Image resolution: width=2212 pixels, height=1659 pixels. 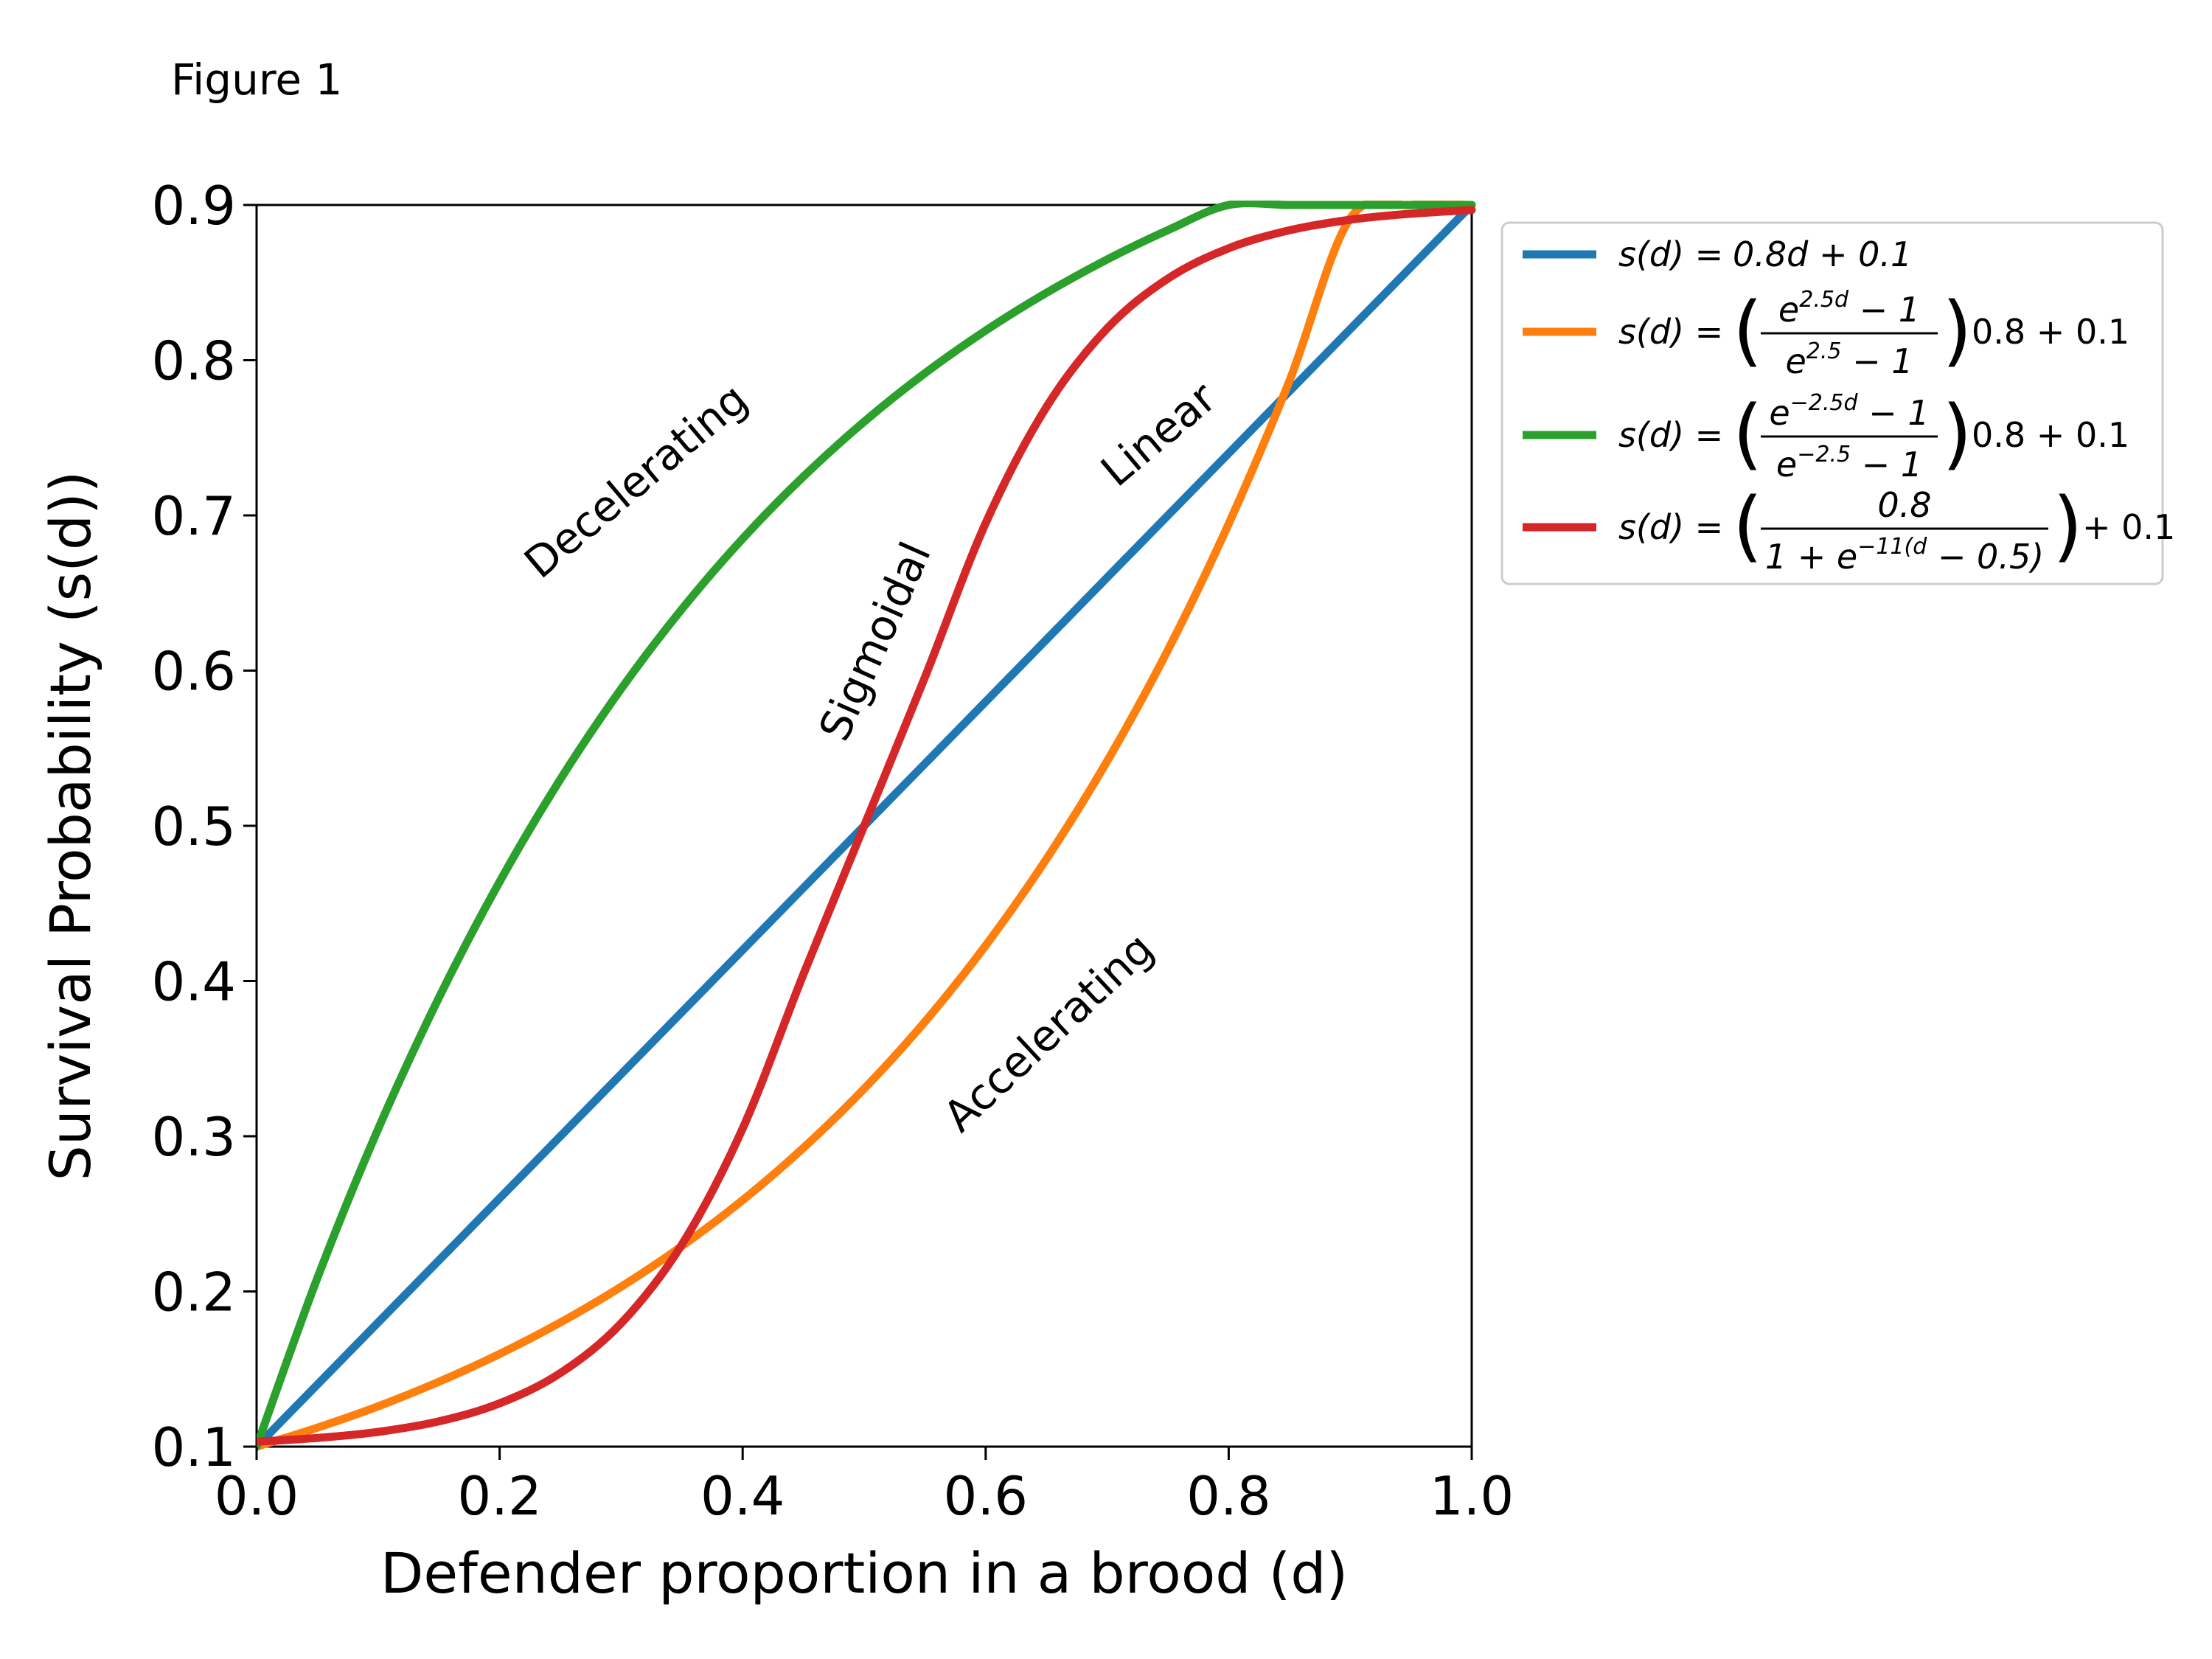 I want to click on x-tick-label: 0.4, so click(x=742, y=1496).